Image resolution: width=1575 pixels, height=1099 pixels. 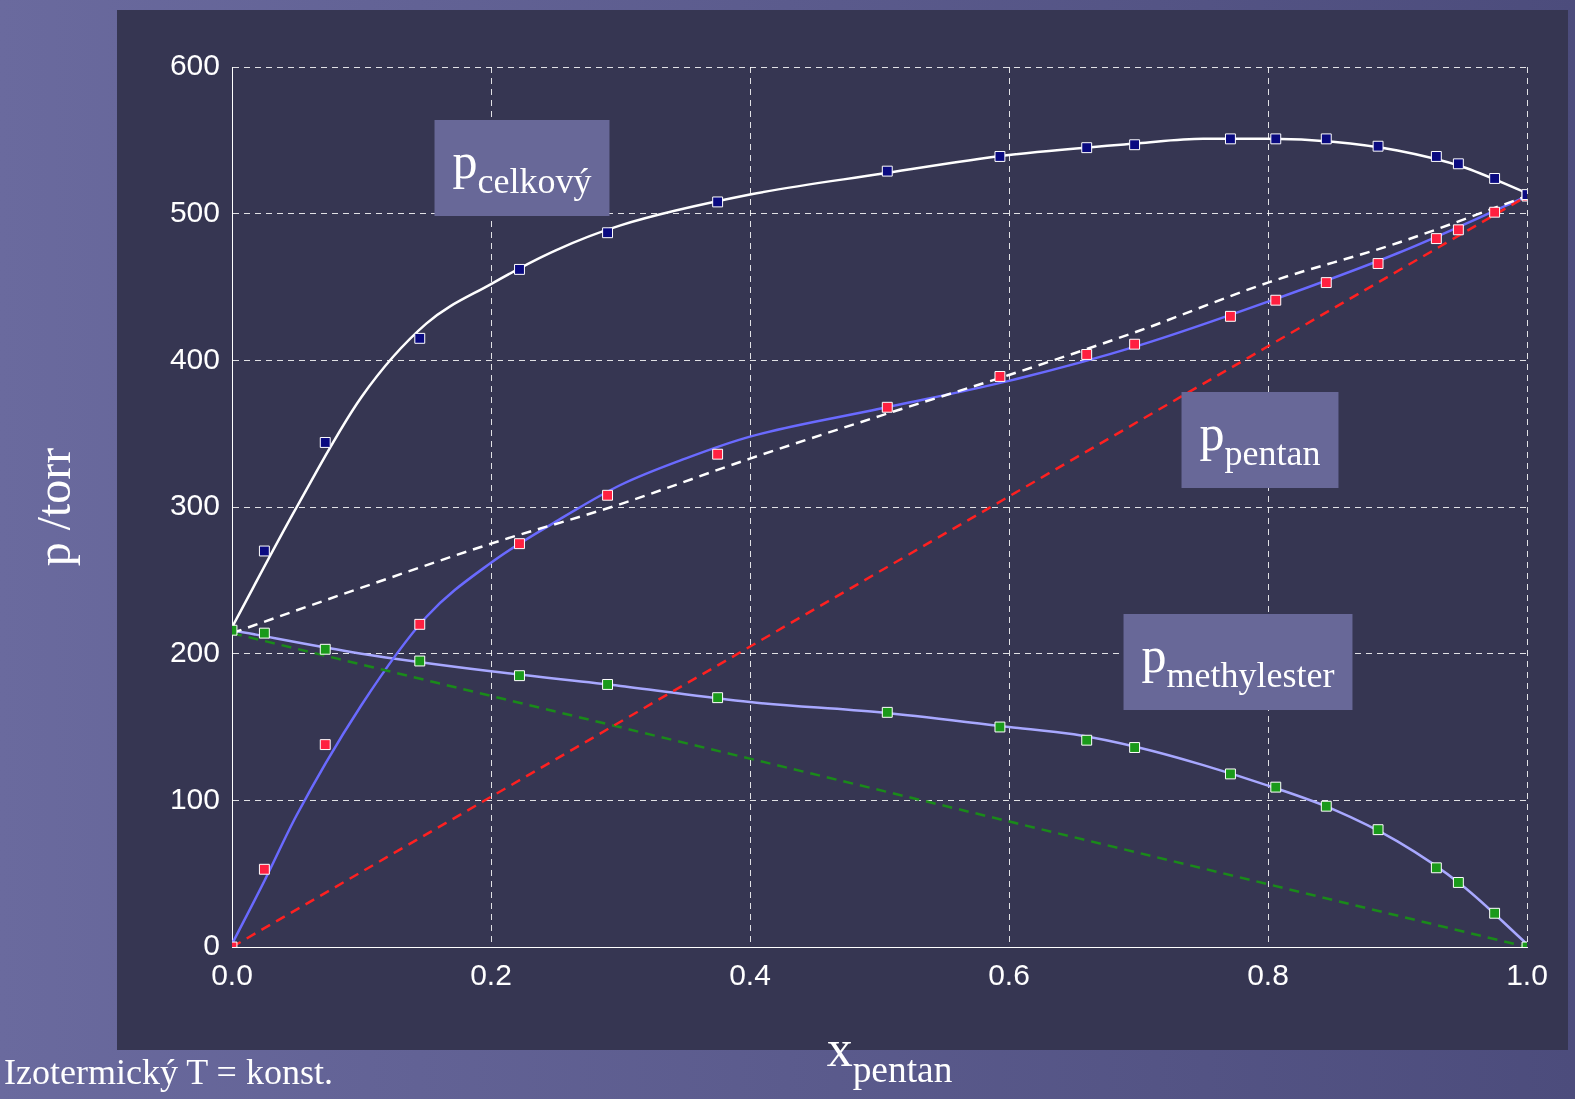 I want to click on y-tick-label: 200, so click(x=194, y=651).